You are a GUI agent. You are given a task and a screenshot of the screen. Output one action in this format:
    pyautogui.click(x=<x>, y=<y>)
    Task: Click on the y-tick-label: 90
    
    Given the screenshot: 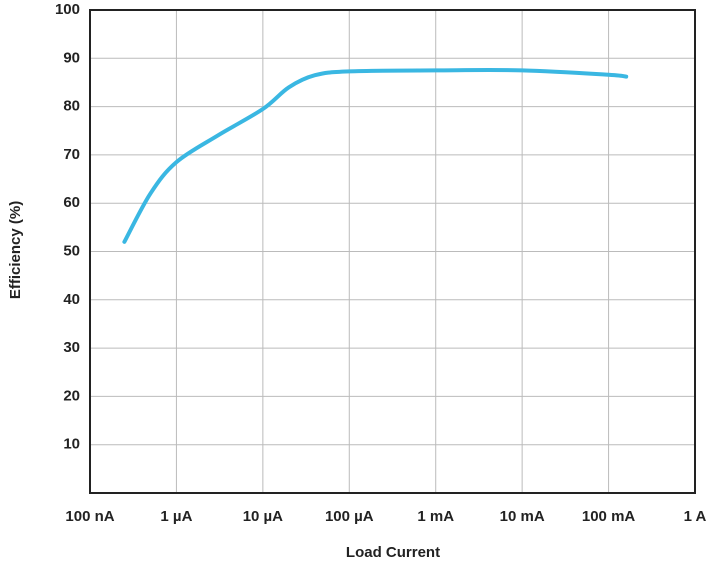 What is the action you would take?
    pyautogui.click(x=71, y=57)
    